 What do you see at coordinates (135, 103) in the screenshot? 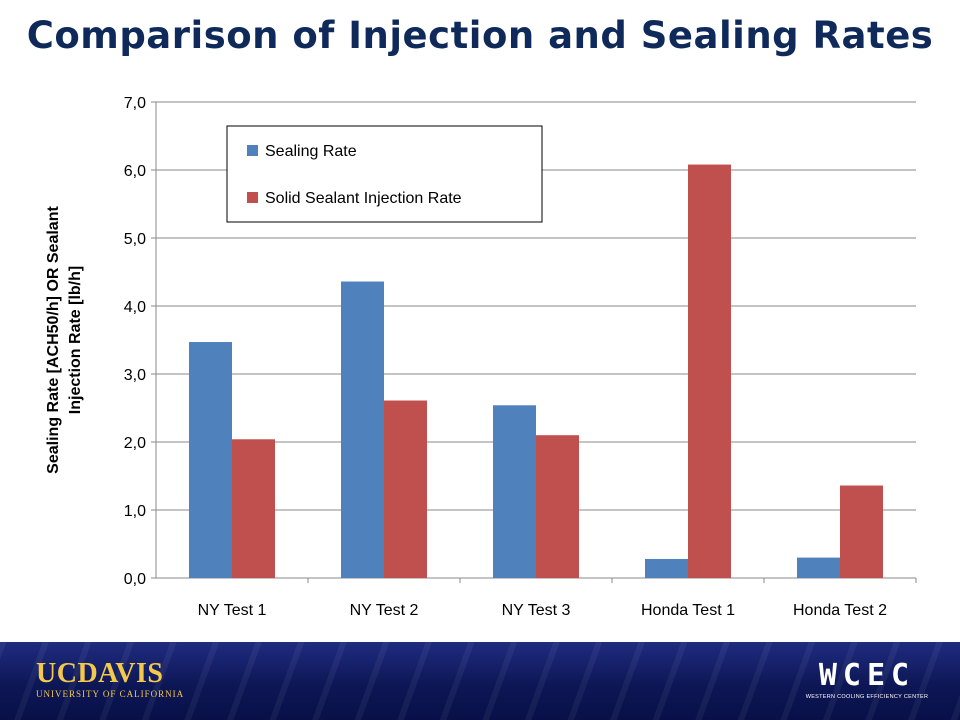
I see `y-tick-label: 7,0` at bounding box center [135, 103].